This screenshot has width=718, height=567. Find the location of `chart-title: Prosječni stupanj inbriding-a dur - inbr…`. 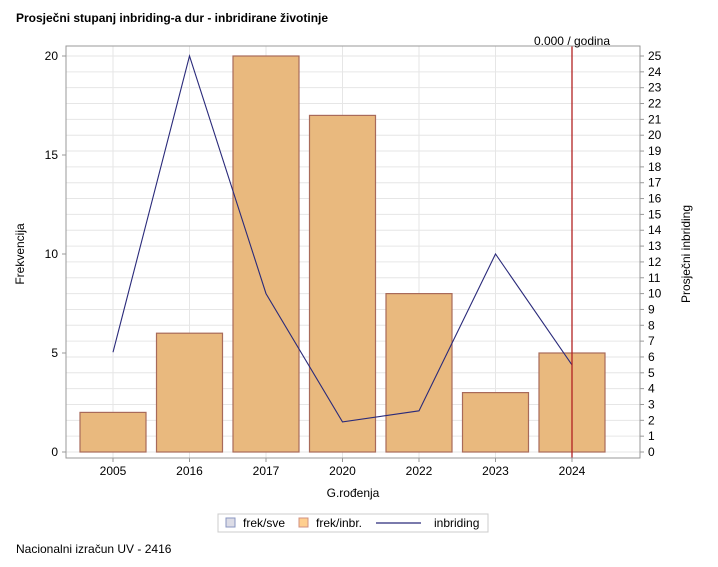

chart-title: Prosječni stupanj inbriding-a dur - inbr… is located at coordinates (172, 18).